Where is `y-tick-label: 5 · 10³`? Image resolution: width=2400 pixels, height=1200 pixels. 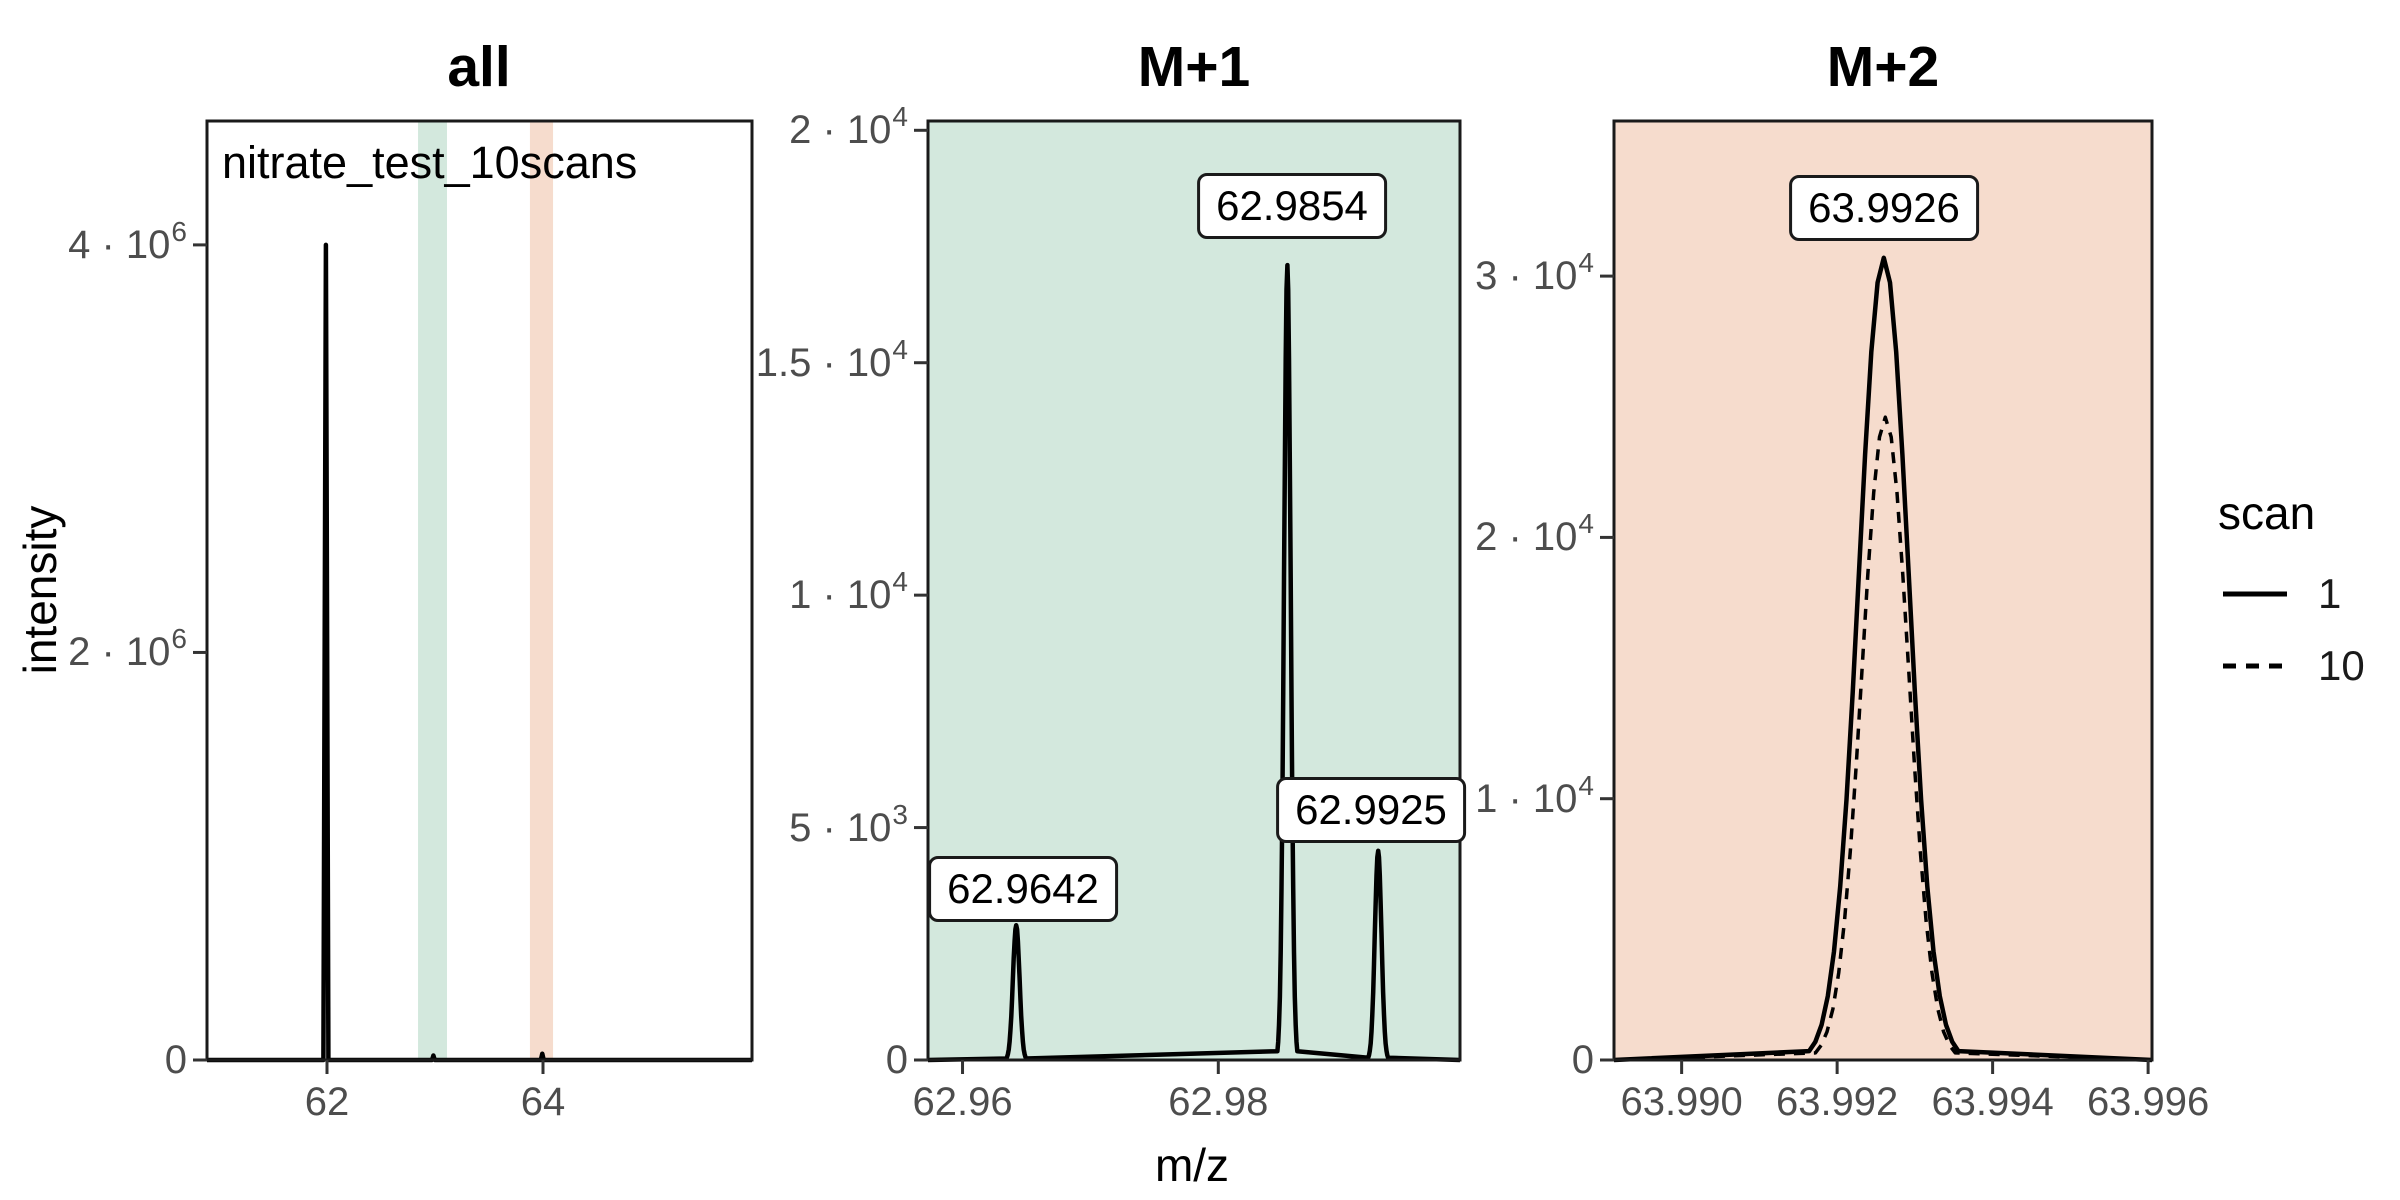
y-tick-label: 5 · 10³ is located at coordinates (848, 824).